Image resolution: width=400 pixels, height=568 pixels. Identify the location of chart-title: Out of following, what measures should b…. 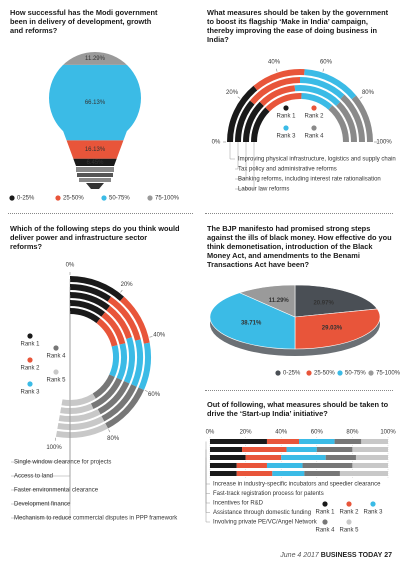
(298, 409).